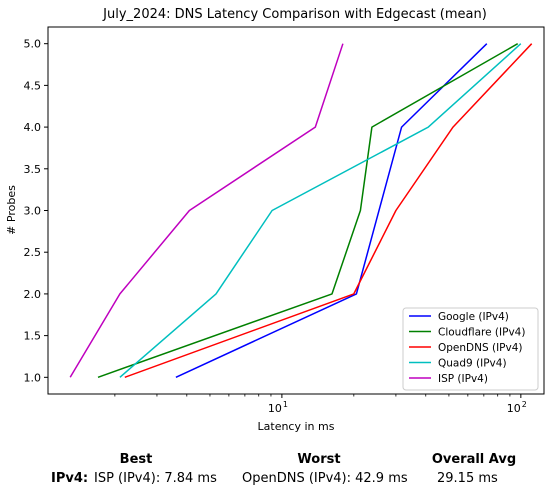  What do you see at coordinates (33, 294) in the screenshot?
I see `y-tick-label: 2.0` at bounding box center [33, 294].